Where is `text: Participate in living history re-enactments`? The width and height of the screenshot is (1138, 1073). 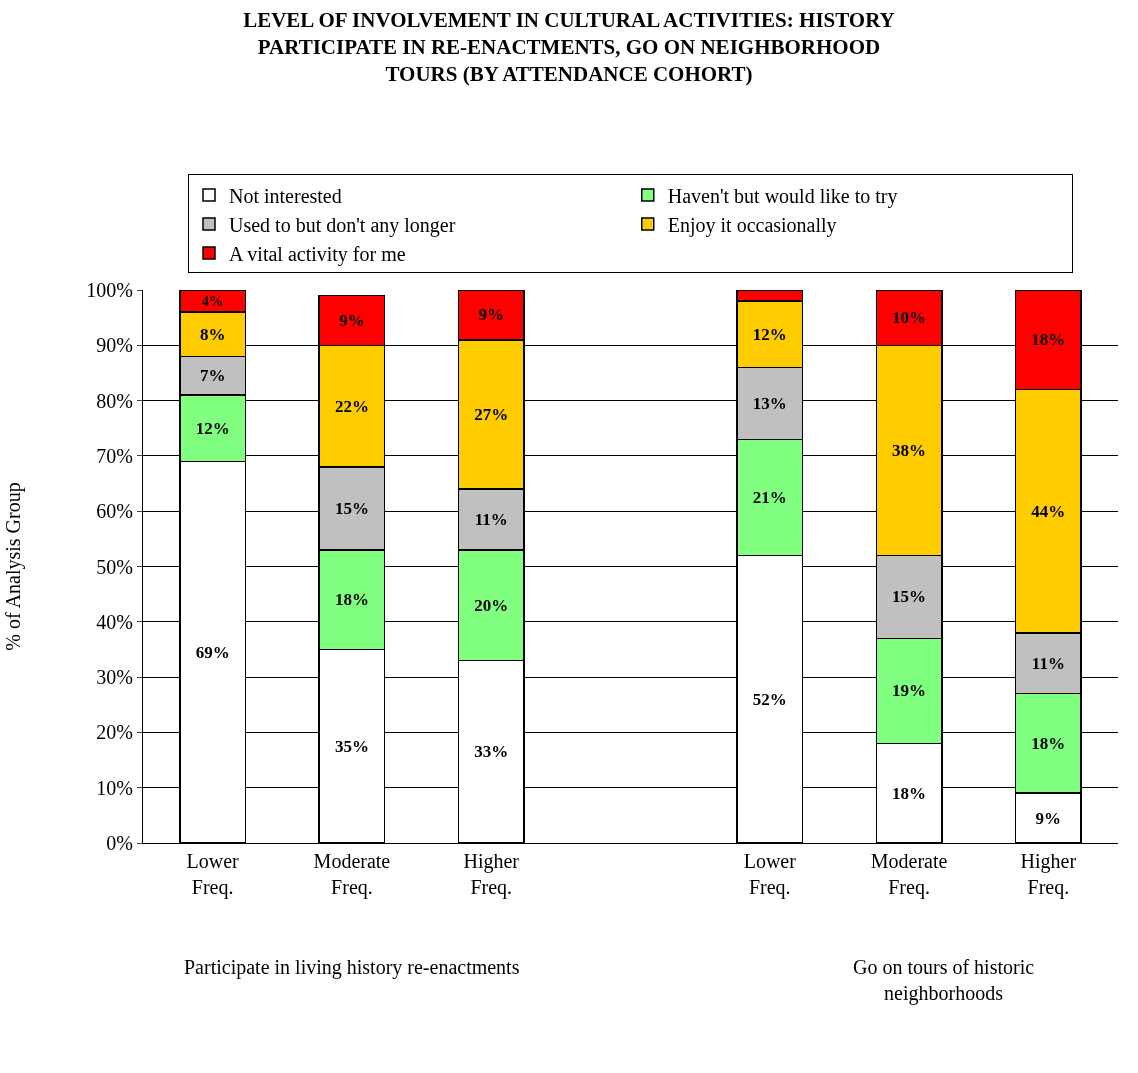
text: Participate in living history re-enactments is located at coordinates (352, 967).